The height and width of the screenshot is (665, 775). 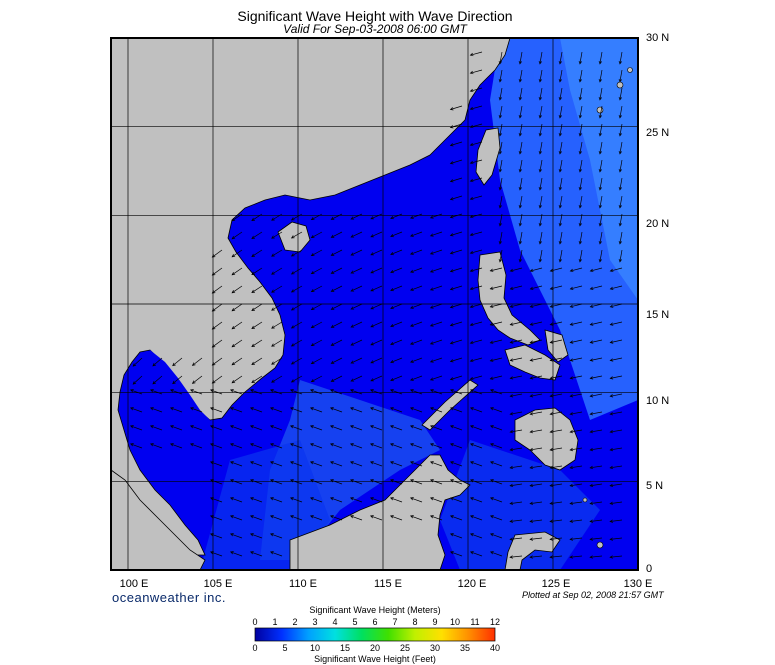 I want to click on colorbar-feet-tick: 15, so click(x=345, y=648).